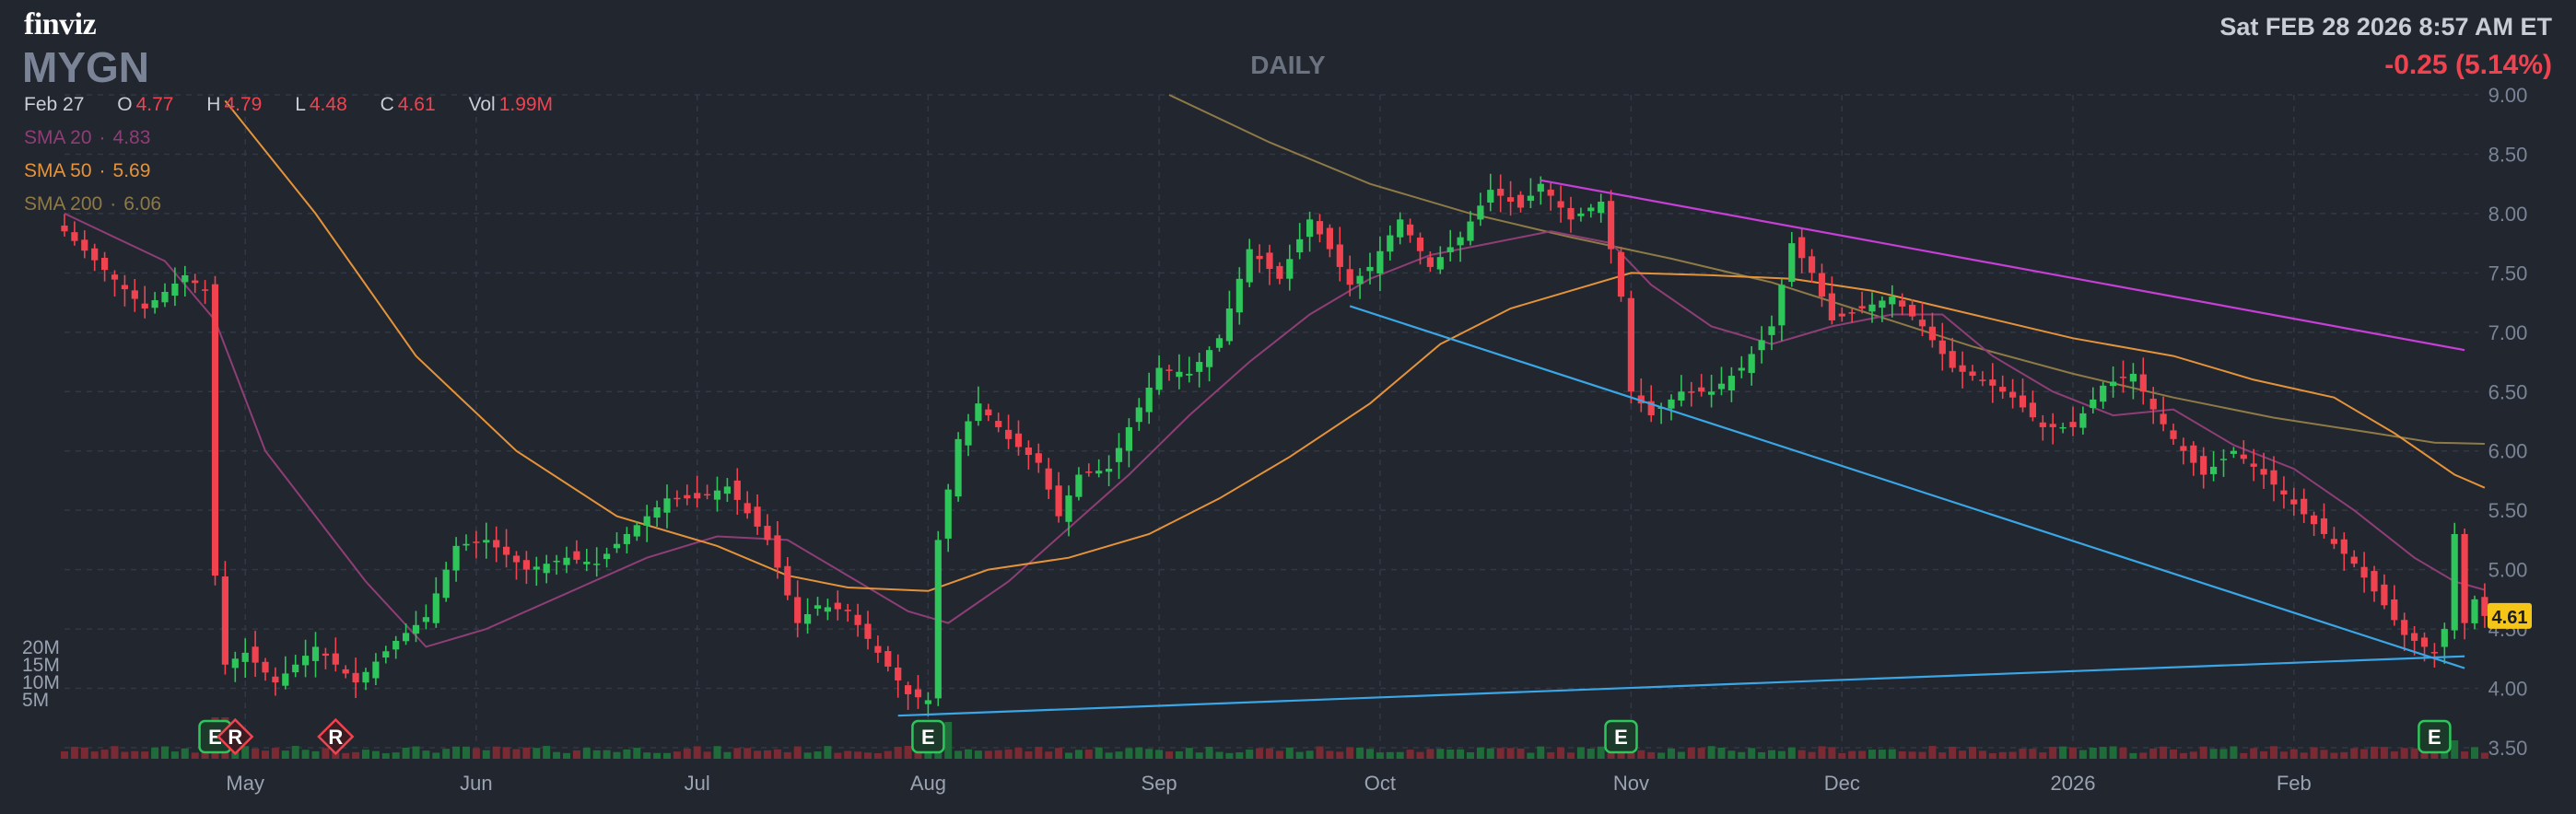  Describe the element at coordinates (93, 204) in the screenshot. I see `sma200-legend: SMA 200 · 6.06` at that location.